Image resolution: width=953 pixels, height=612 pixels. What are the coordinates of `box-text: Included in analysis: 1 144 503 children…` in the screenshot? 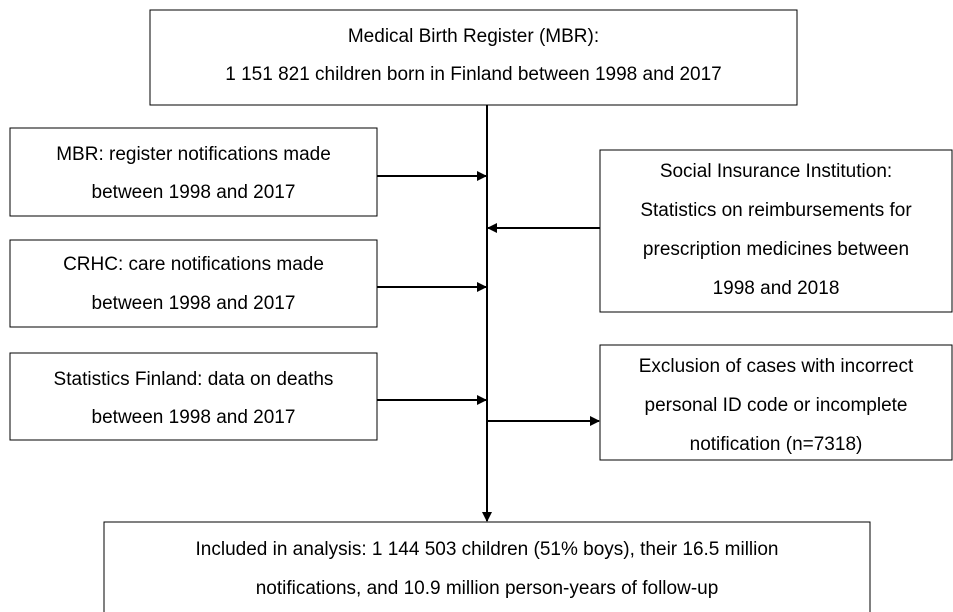 It's located at (487, 549).